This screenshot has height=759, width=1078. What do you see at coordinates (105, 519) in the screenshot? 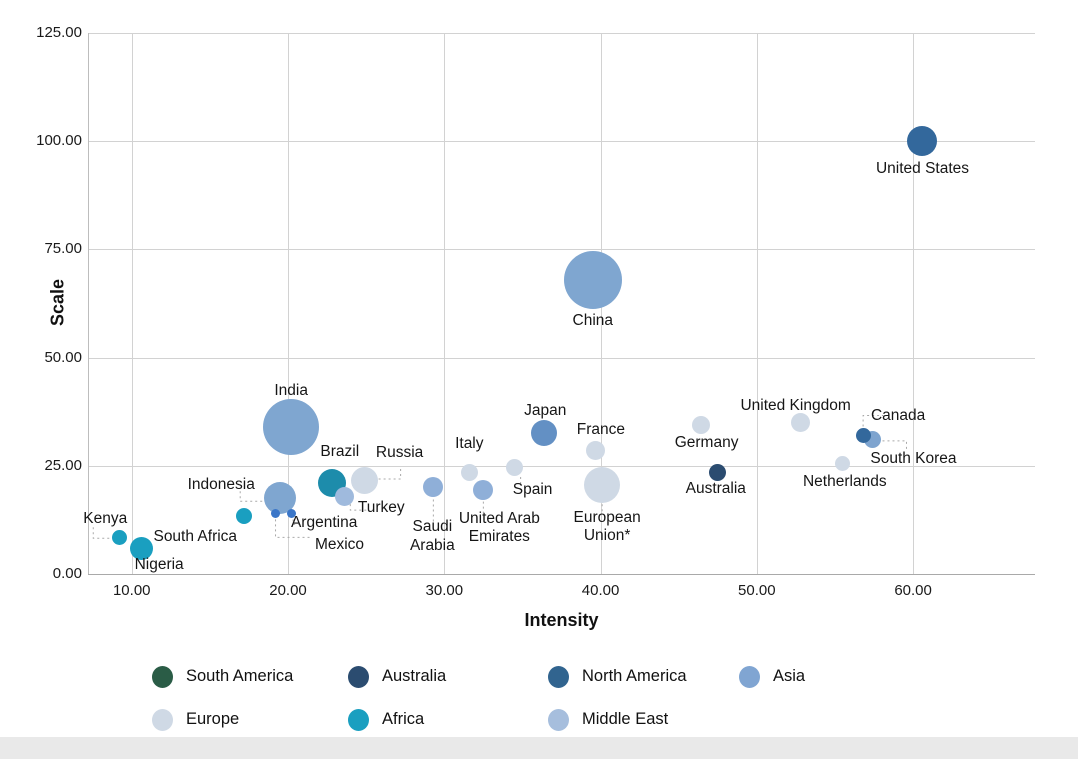
I see `point-label-kenya: Kenya` at bounding box center [105, 519].